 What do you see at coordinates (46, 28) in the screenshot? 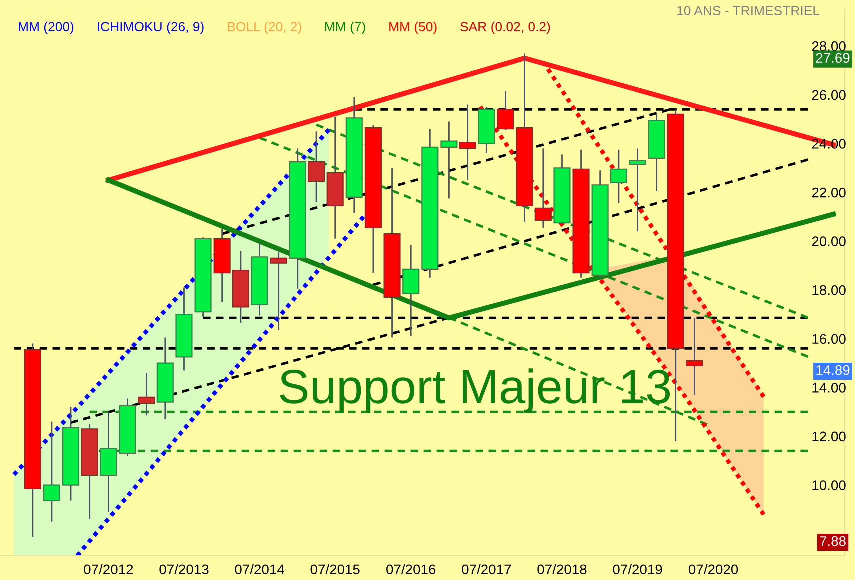
I see `annotation: MM (200)` at bounding box center [46, 28].